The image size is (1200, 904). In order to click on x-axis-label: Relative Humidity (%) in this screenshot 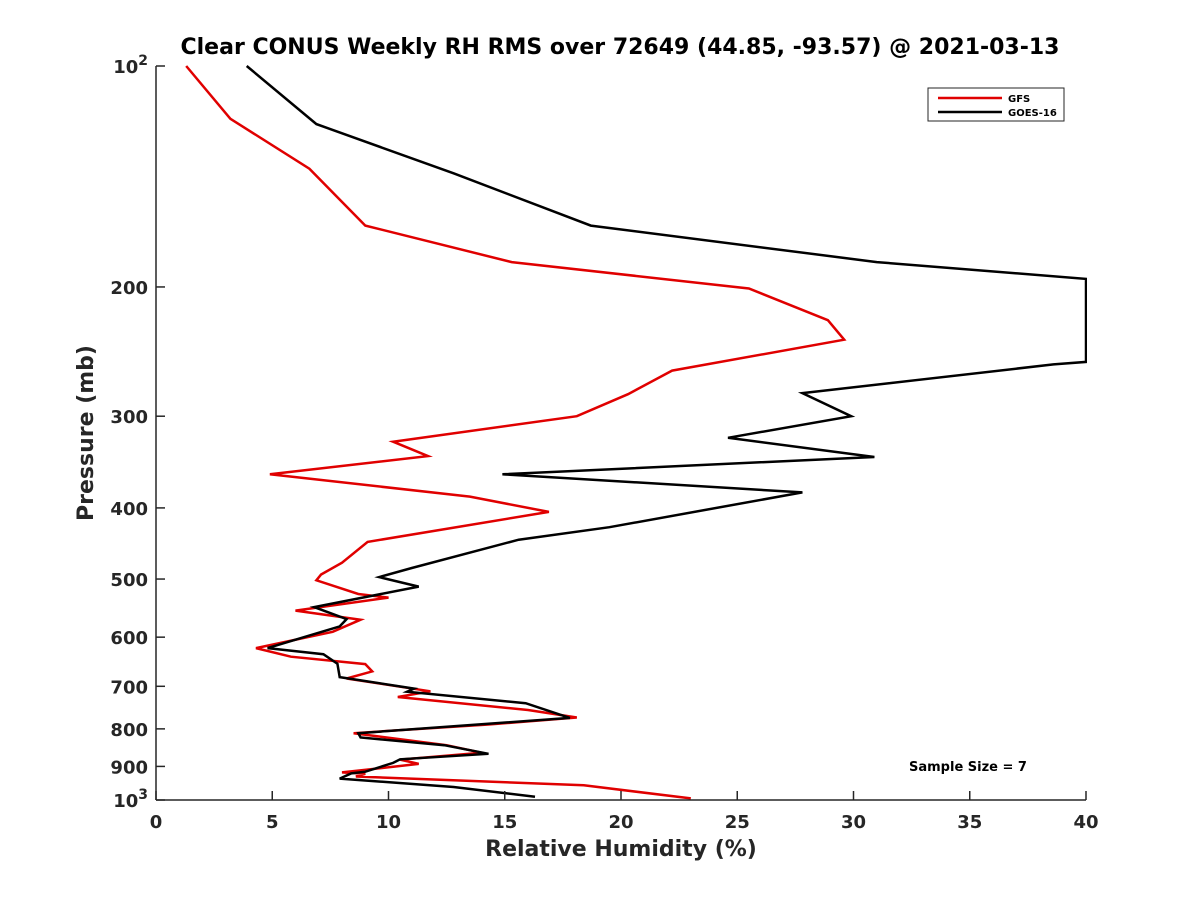, I will do `click(621, 849)`.